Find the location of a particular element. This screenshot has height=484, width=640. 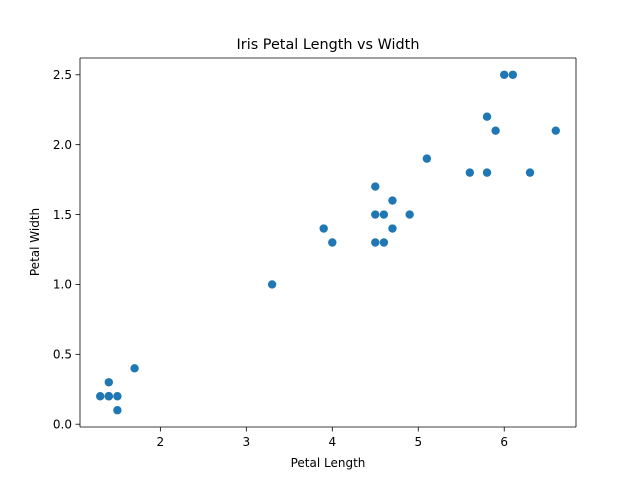

x-tick-label: 4 is located at coordinates (332, 442).